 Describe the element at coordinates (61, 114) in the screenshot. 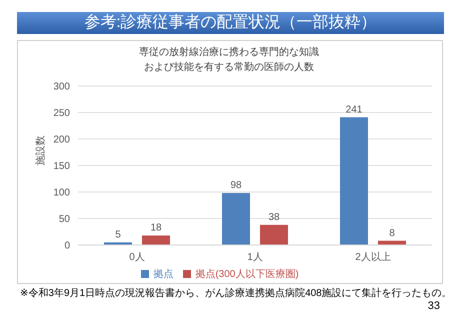

I see `y-tick-label: 250` at that location.